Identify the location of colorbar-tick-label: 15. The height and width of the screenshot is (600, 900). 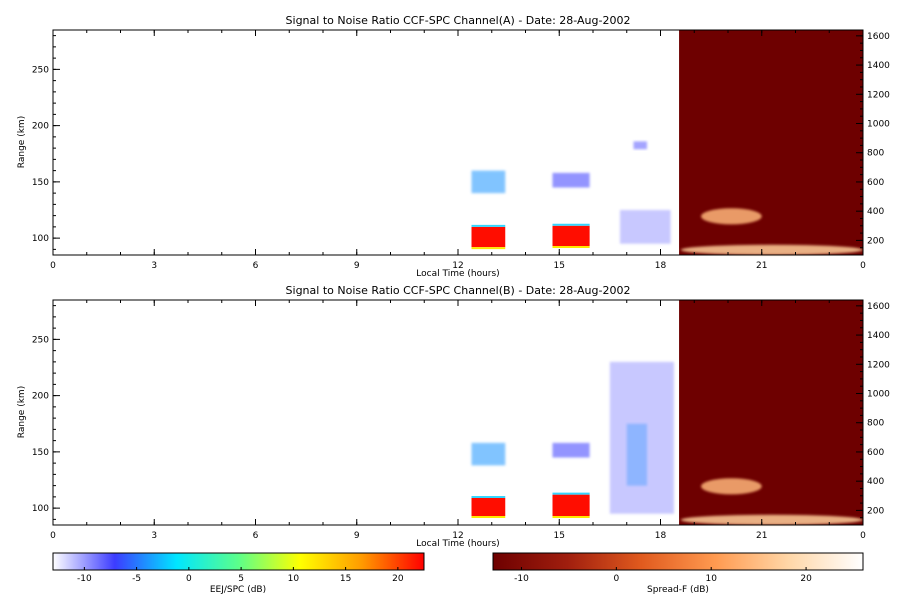
(345, 579).